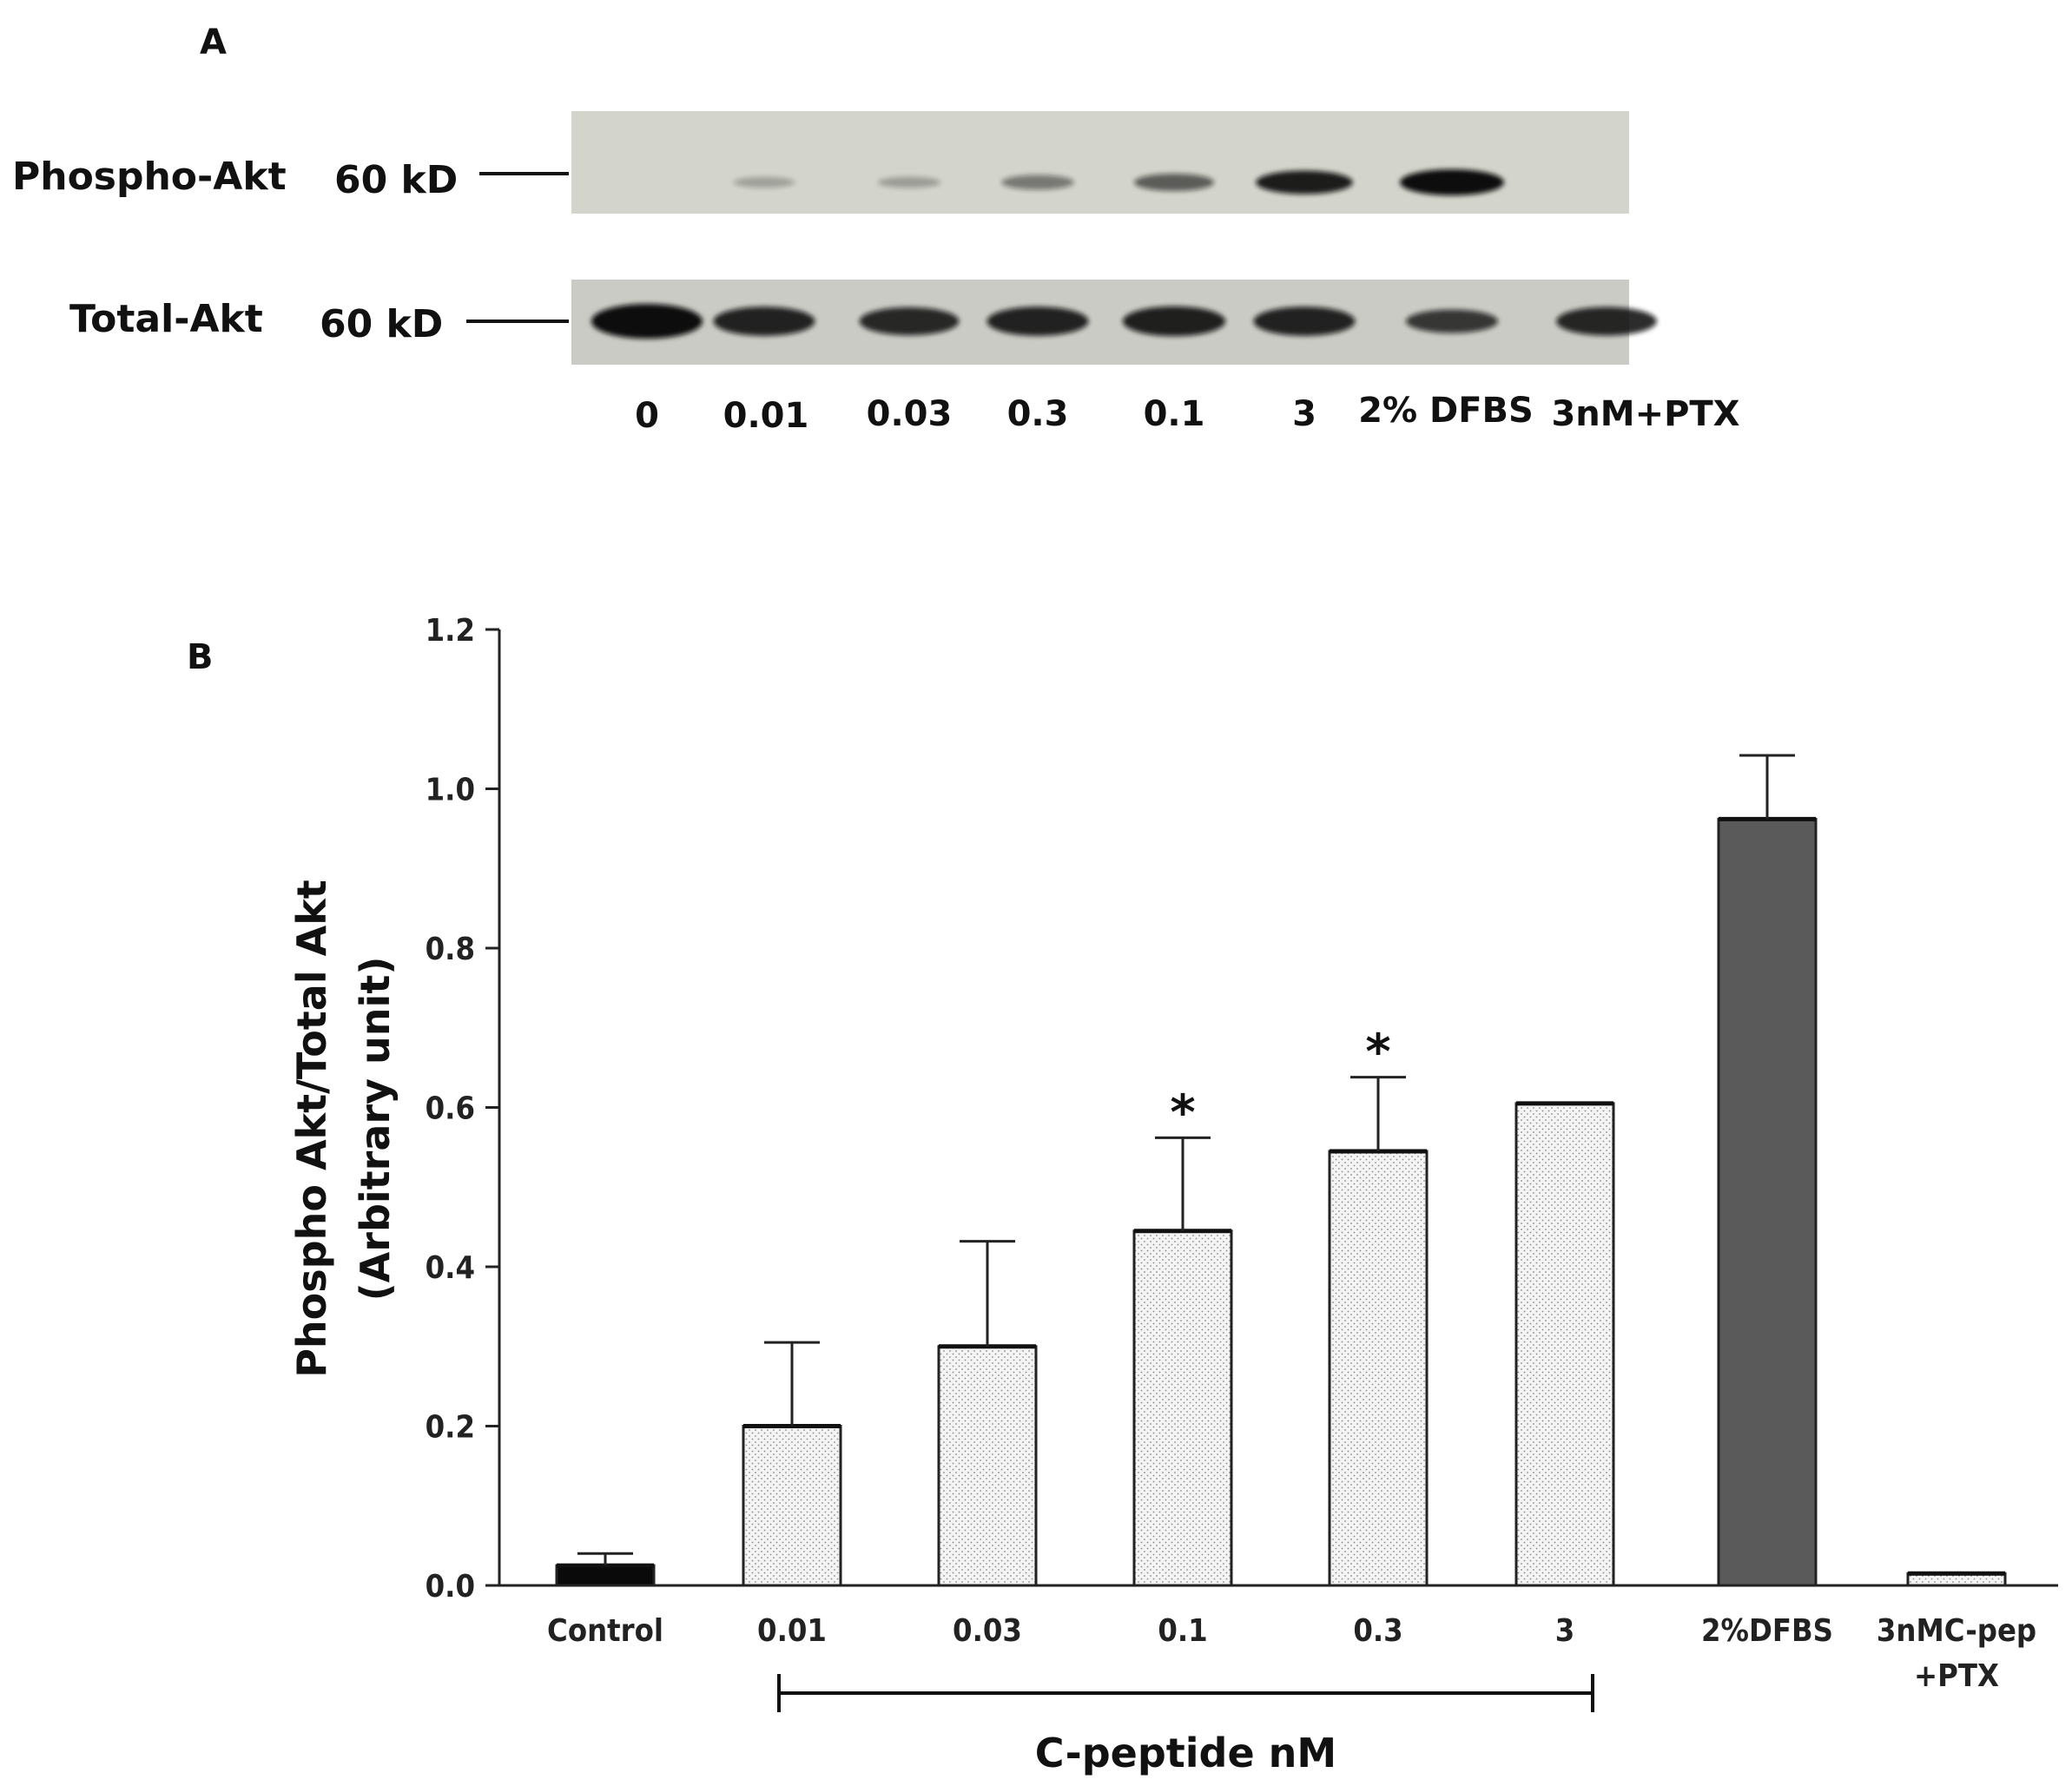 The height and width of the screenshot is (1786, 2072). I want to click on lane-label: 0.1, so click(1175, 414).